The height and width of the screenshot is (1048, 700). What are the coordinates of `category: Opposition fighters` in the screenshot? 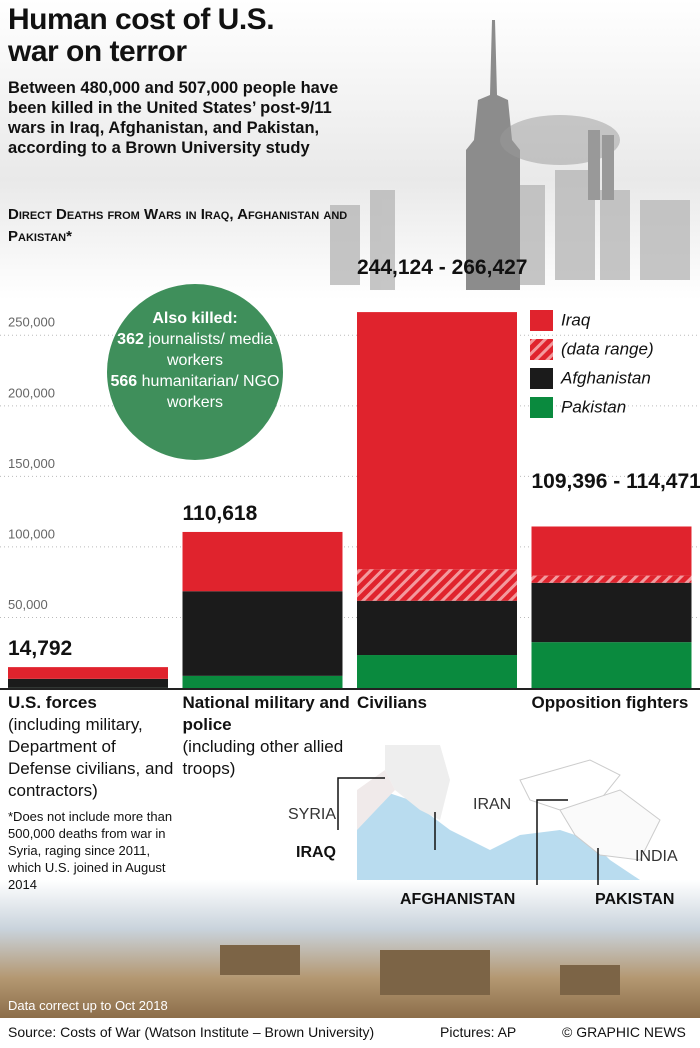 It's located at (616, 703).